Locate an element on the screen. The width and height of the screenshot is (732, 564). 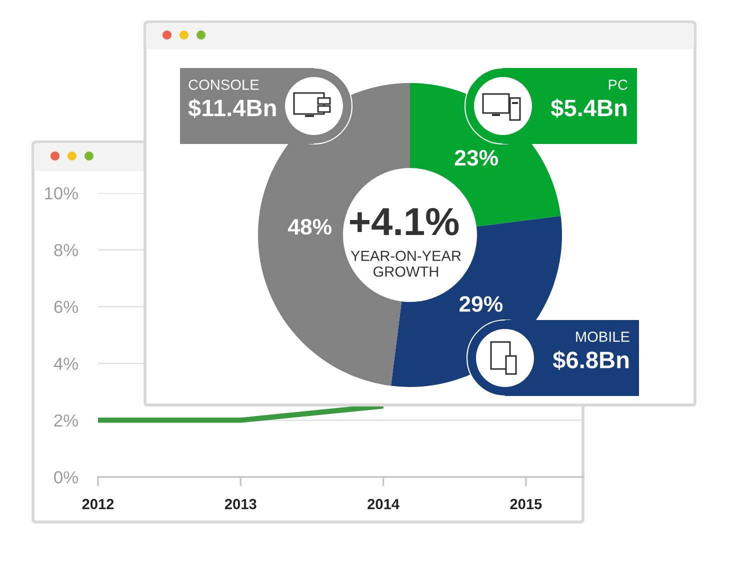
x-tick-label: 2012 is located at coordinates (98, 504).